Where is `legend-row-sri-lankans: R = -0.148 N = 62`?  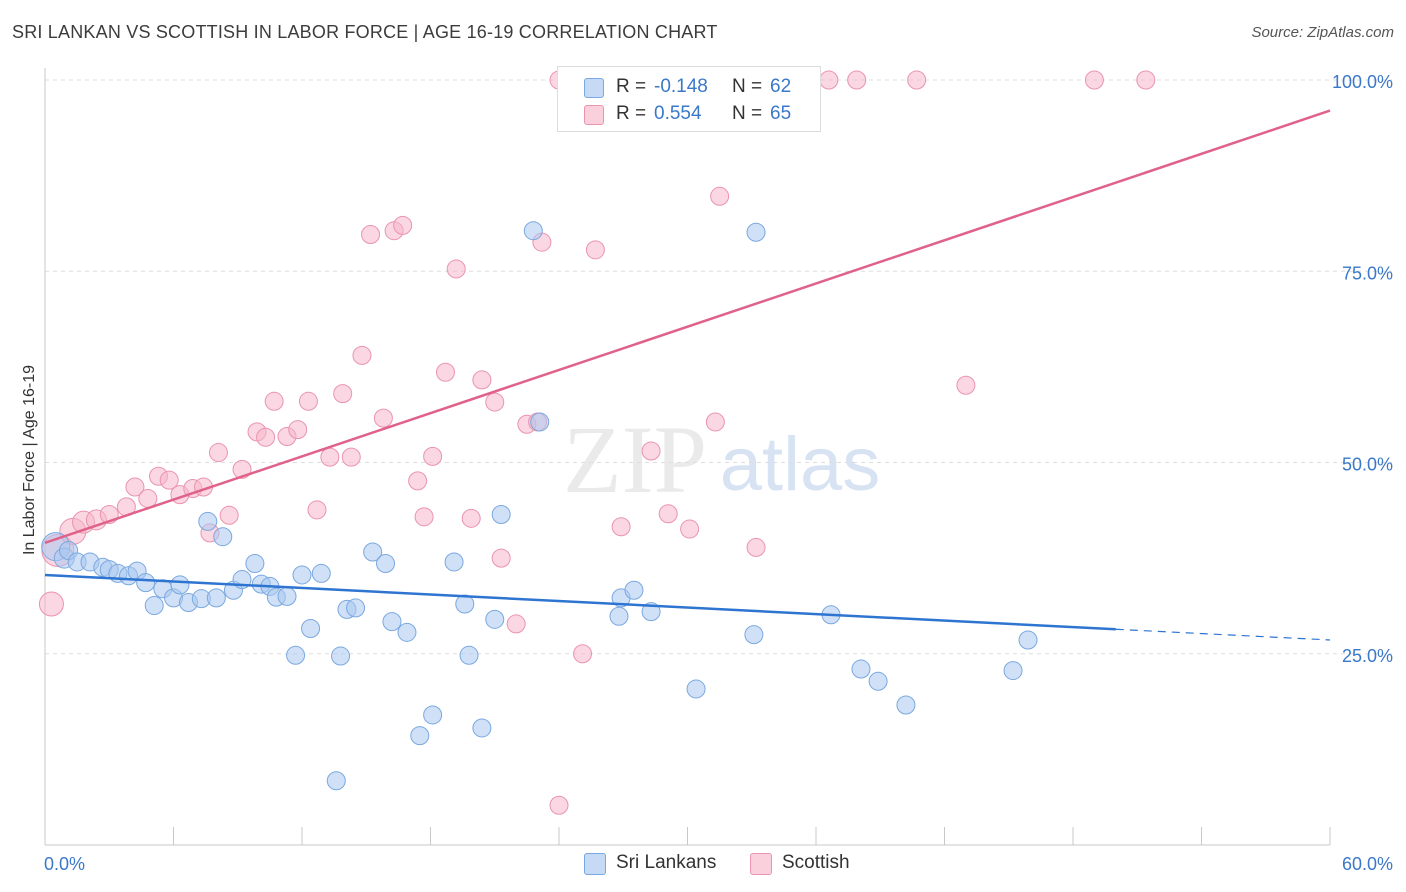 legend-row-sri-lankans: R = -0.148 N = 62 is located at coordinates (689, 87).